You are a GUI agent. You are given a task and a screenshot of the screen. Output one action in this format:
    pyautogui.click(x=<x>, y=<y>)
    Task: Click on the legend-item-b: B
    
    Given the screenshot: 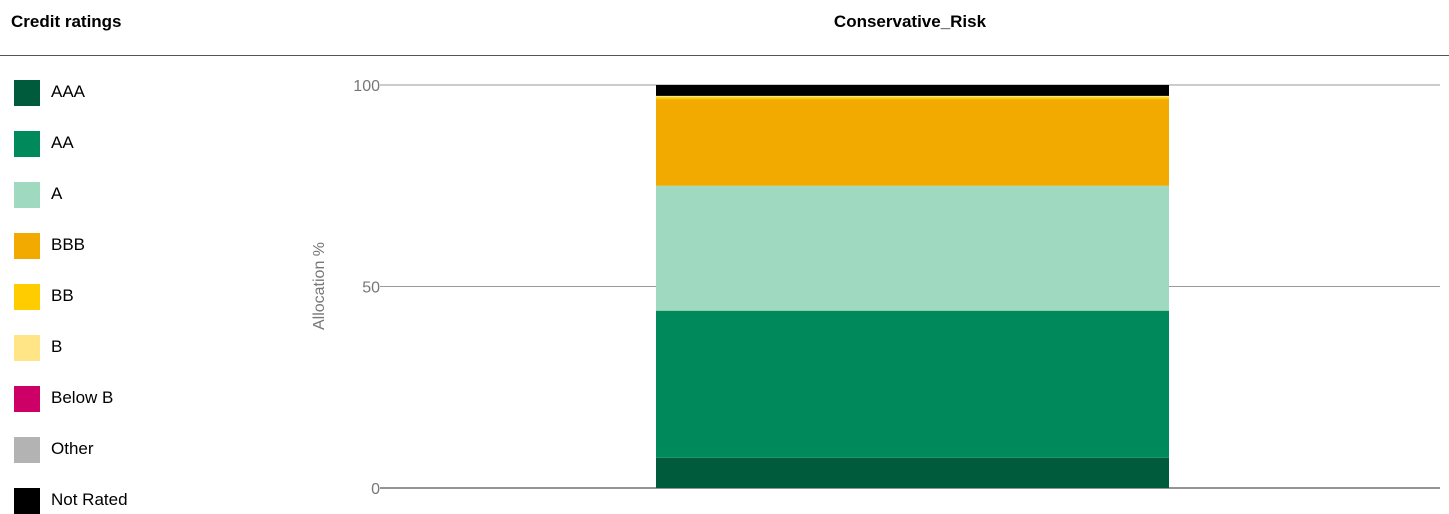 What is the action you would take?
    pyautogui.click(x=144, y=347)
    